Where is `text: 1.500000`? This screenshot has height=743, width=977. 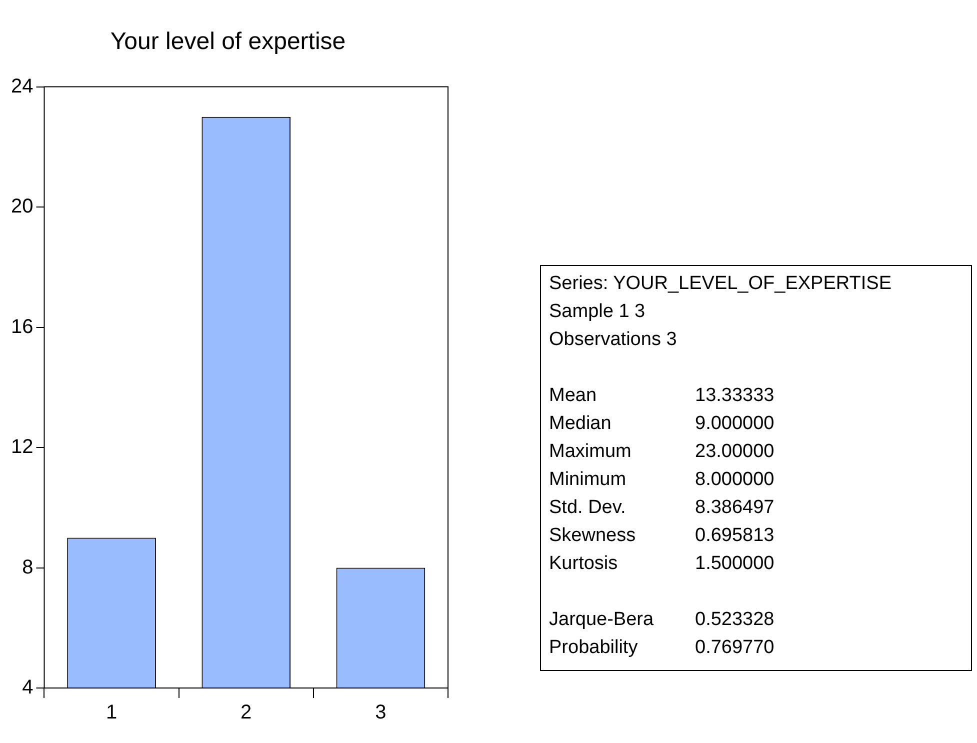
text: 1.500000 is located at coordinates (734, 564).